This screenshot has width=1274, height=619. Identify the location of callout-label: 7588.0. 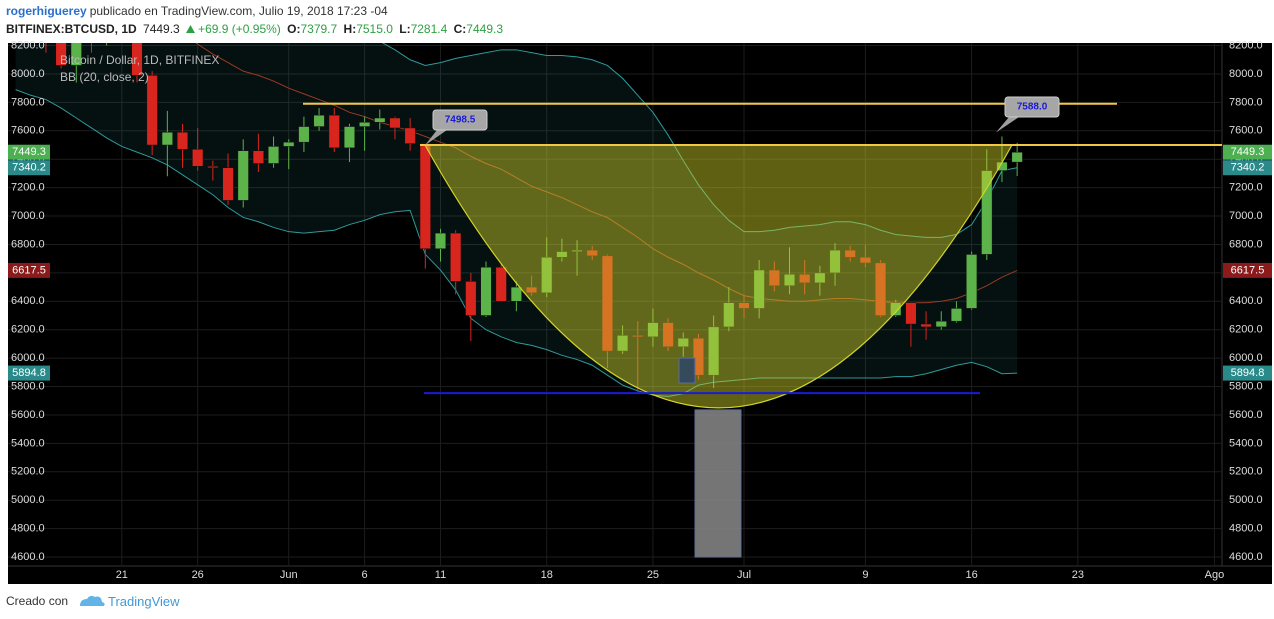
(1032, 107).